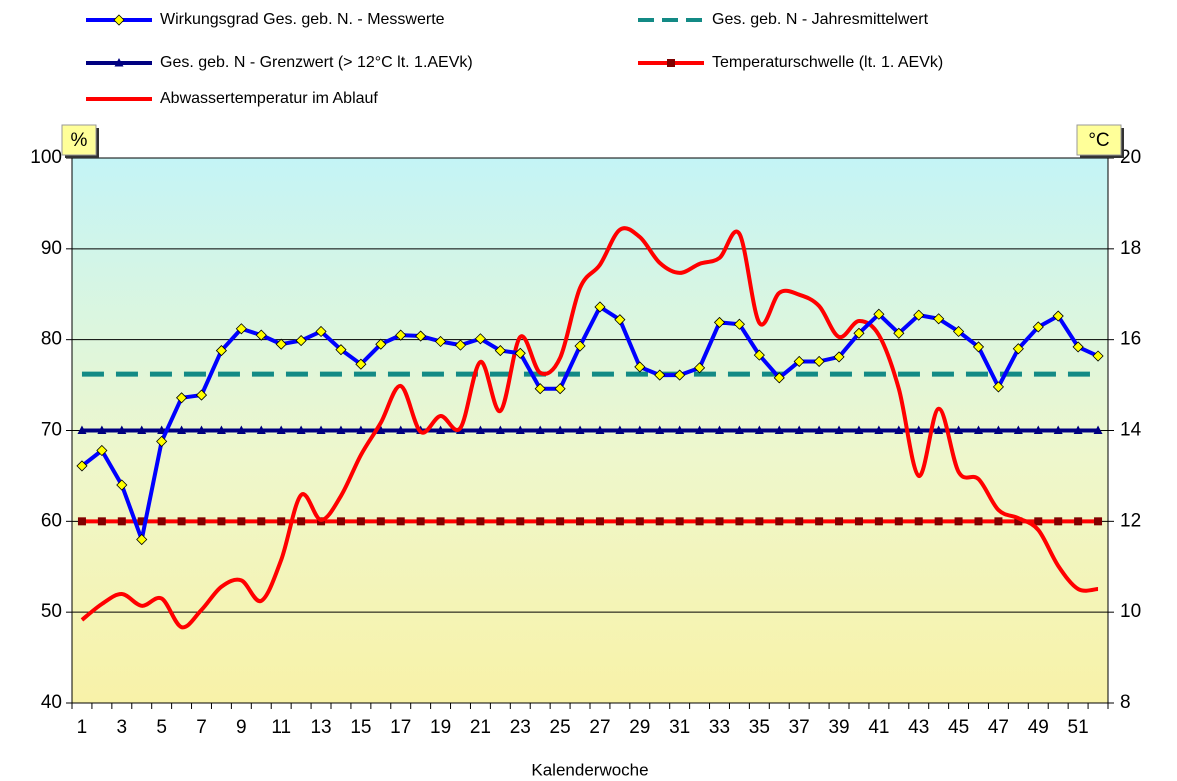 The height and width of the screenshot is (781, 1177). Describe the element at coordinates (281, 727) in the screenshot. I see `x-tick-label: 11` at that location.